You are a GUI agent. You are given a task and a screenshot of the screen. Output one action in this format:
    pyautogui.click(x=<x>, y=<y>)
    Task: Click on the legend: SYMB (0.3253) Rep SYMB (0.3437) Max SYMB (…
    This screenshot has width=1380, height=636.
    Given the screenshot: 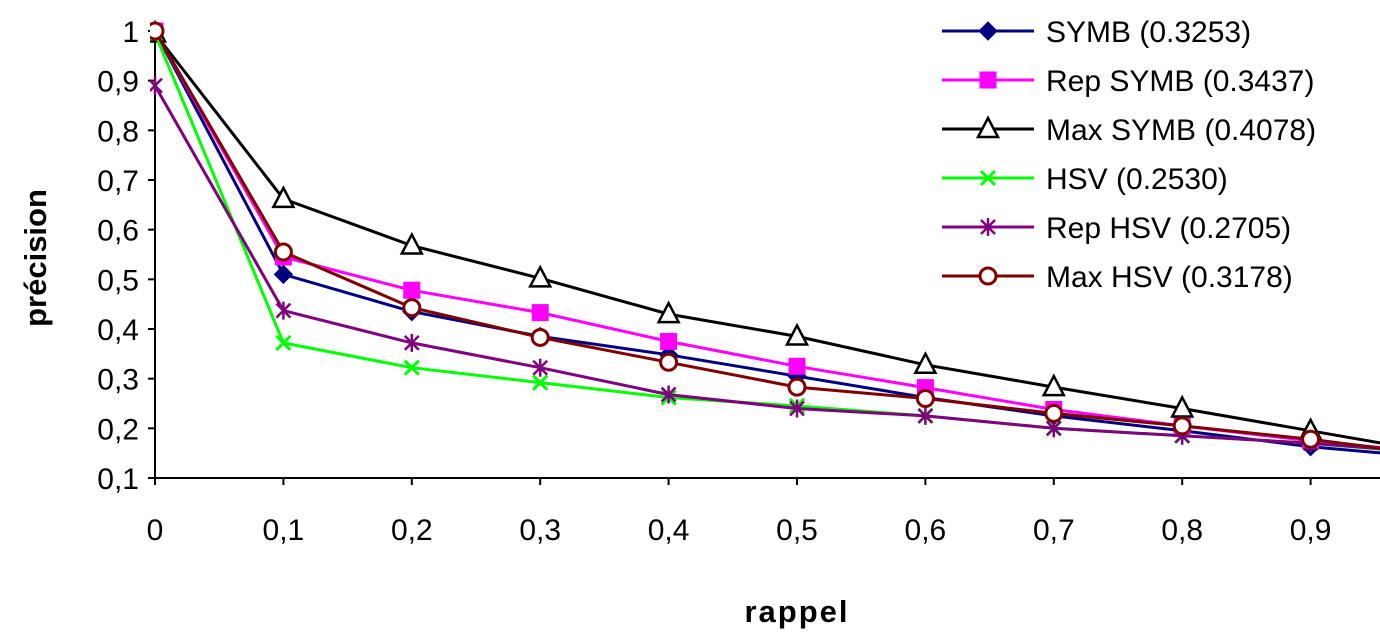 What is the action you would take?
    pyautogui.click(x=1129, y=155)
    